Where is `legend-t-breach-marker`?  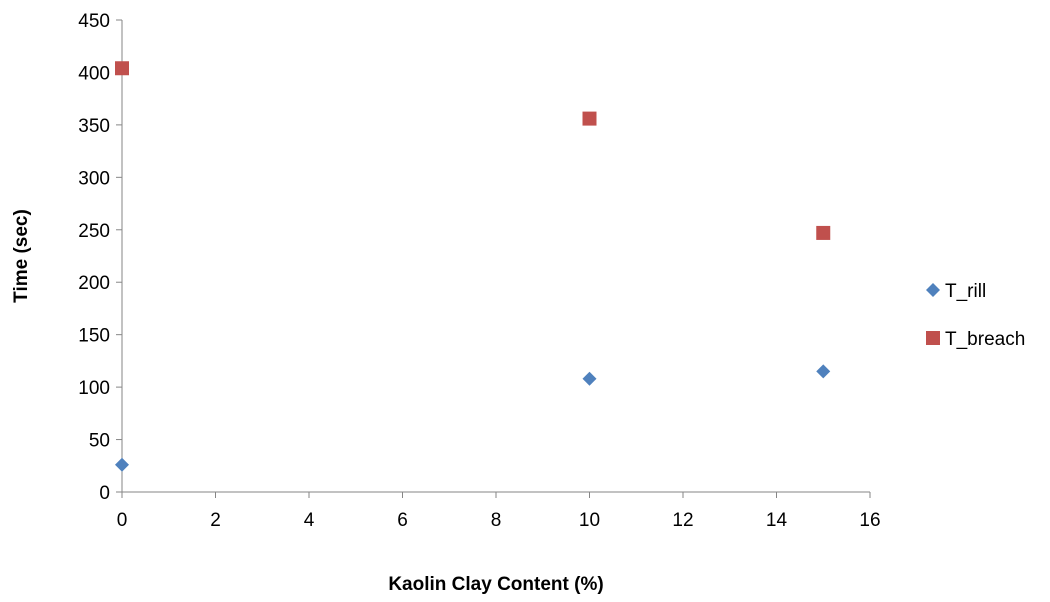
legend-t-breach-marker is located at coordinates (933, 338).